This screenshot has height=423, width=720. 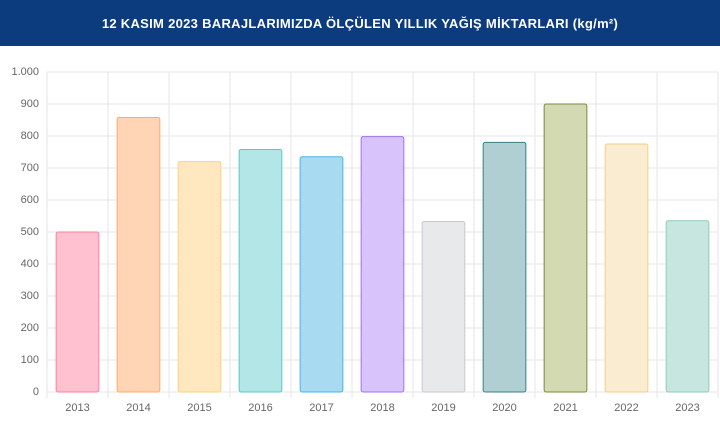 I want to click on y-tick-label: 400, so click(x=30, y=264).